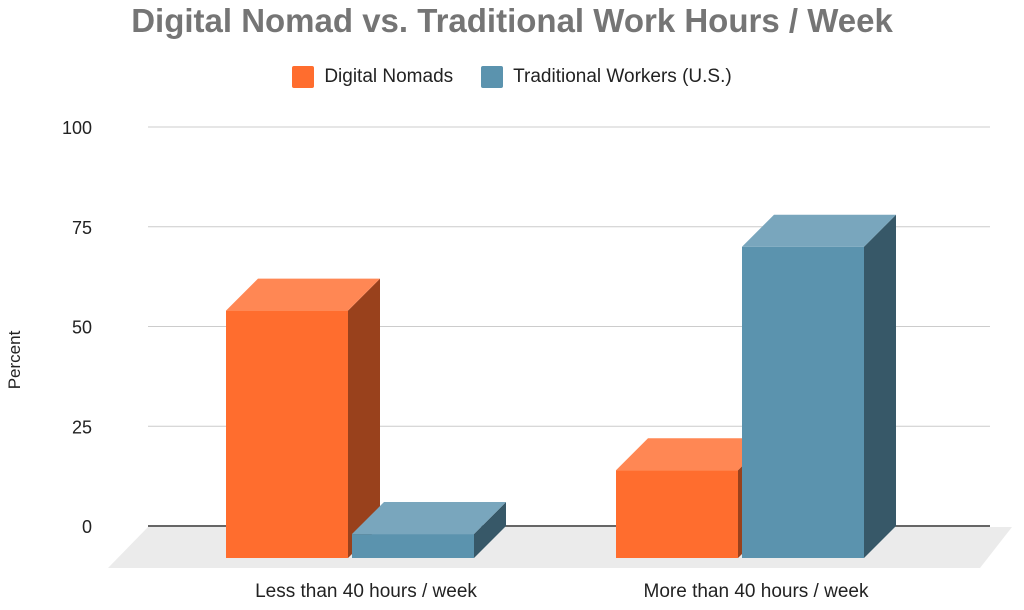  I want to click on x-tick-label: More than 40 hours / week, so click(756, 591).